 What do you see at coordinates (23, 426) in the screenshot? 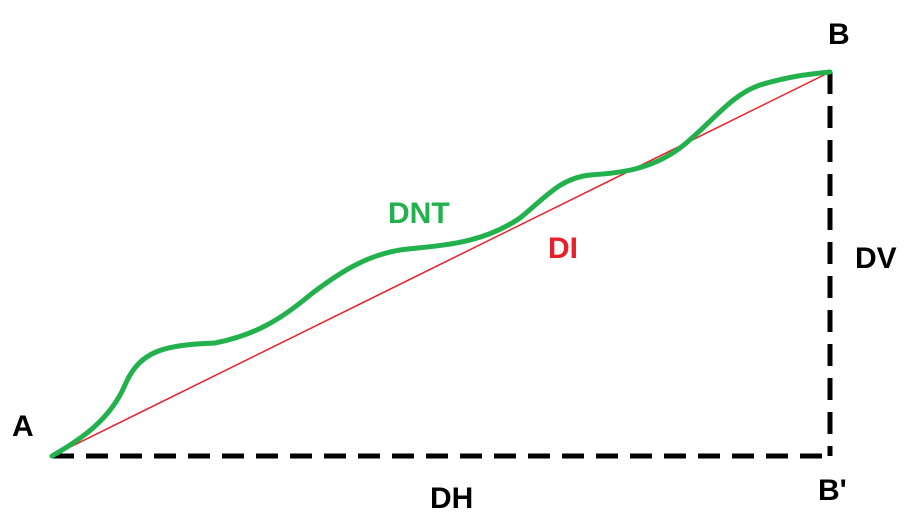
I see `point-a-label: A` at bounding box center [23, 426].